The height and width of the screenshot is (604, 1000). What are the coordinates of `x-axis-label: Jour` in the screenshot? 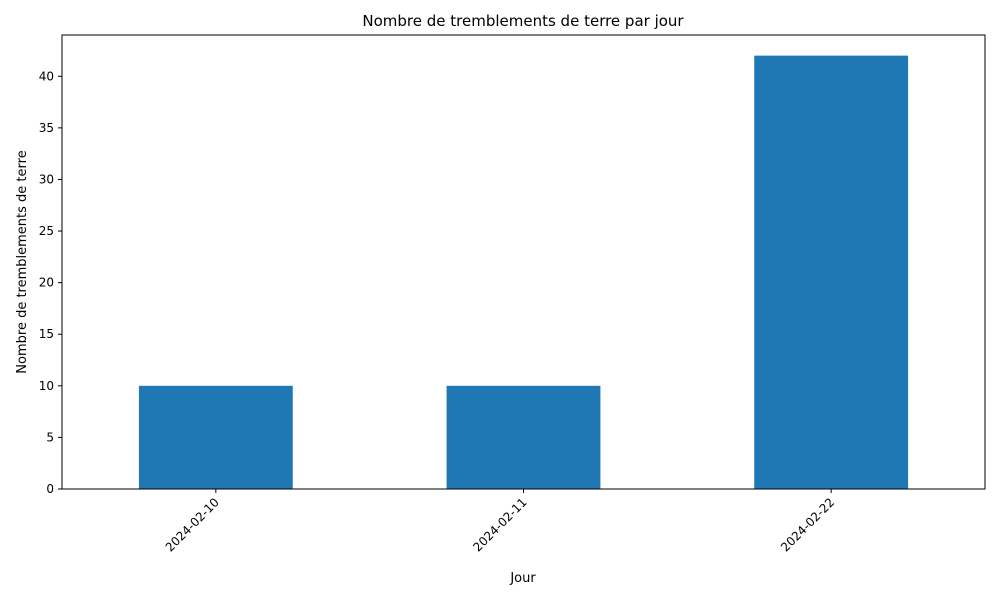 It's located at (522, 578).